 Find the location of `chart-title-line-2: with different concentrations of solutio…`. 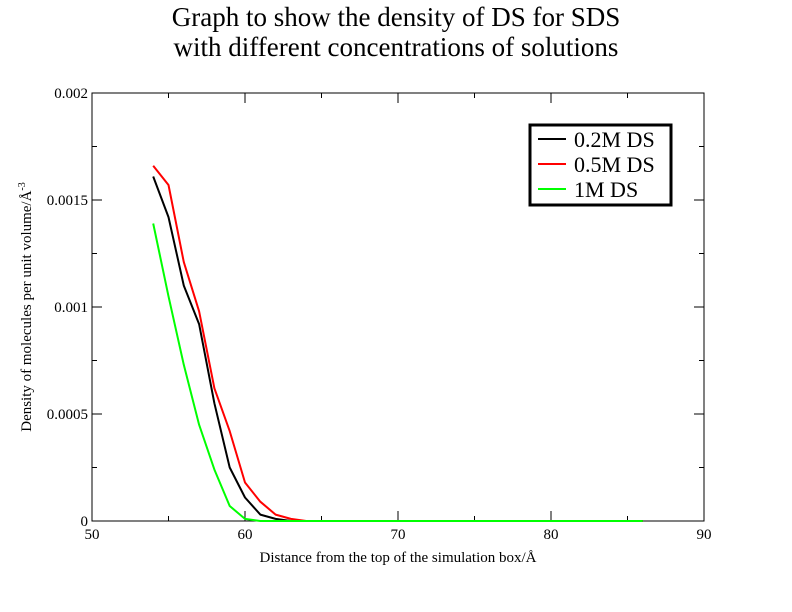

chart-title-line-2: with different concentrations of solutio… is located at coordinates (396, 47).